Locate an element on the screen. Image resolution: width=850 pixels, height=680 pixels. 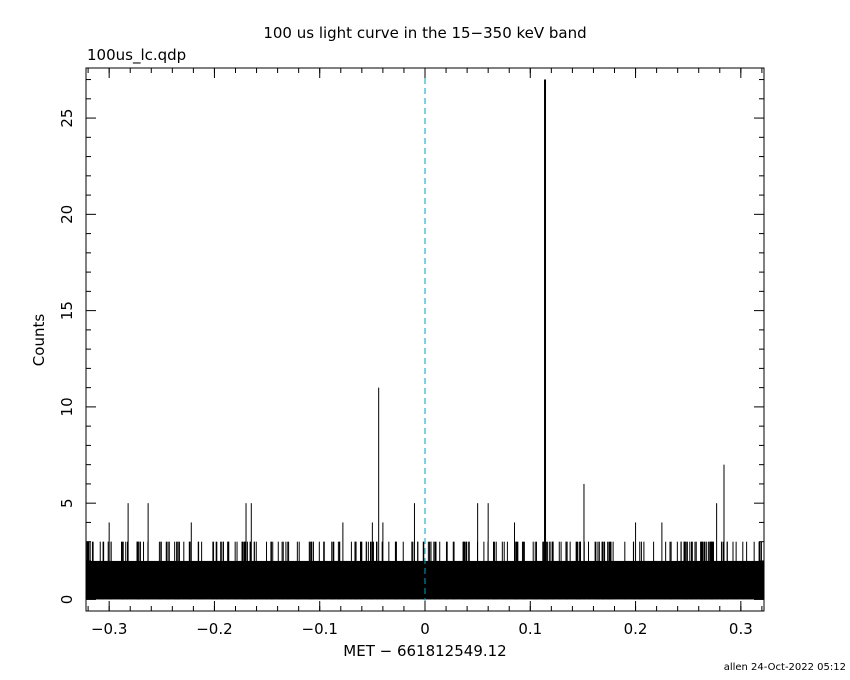
y-tick-label: 10 is located at coordinates (67, 406).